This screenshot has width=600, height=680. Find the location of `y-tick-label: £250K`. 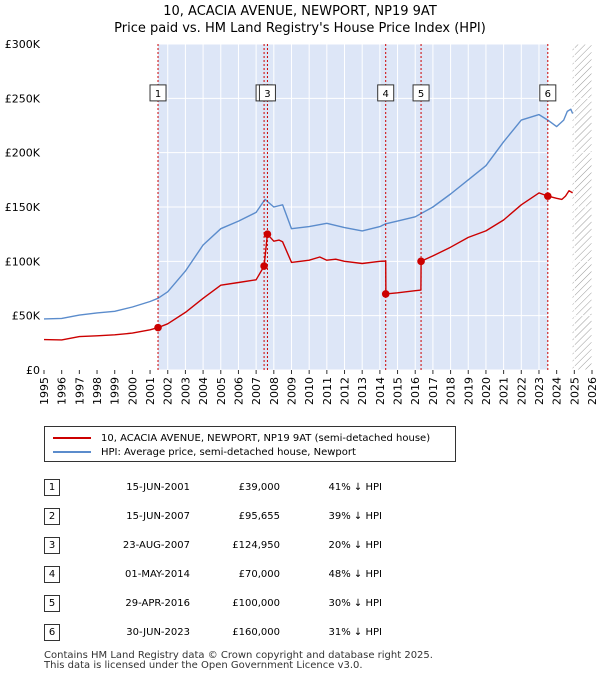

y-tick-label: £250K is located at coordinates (23, 98).